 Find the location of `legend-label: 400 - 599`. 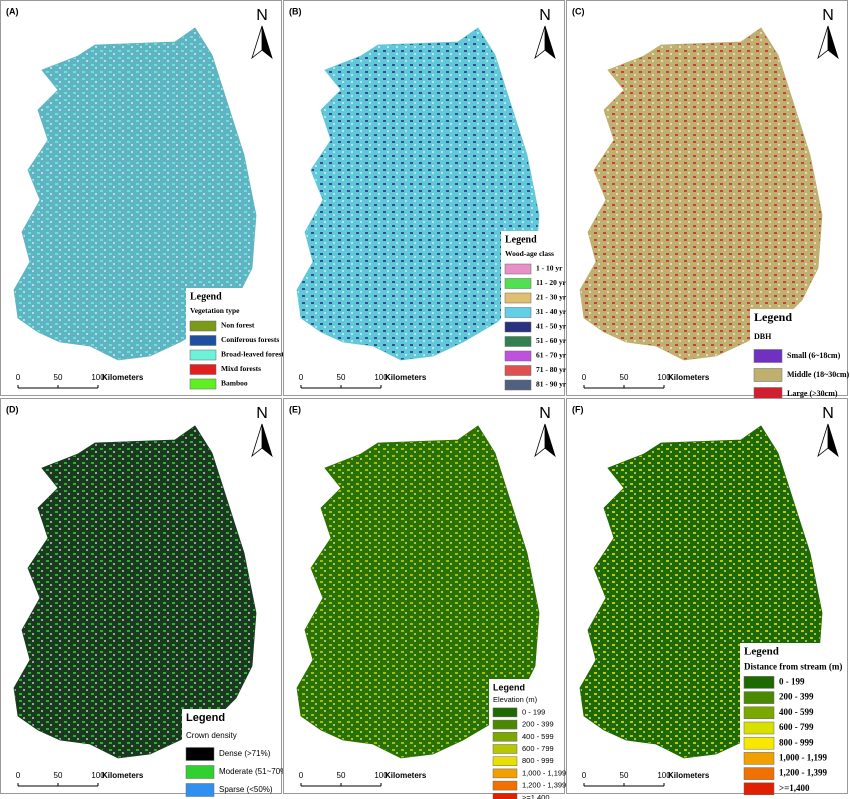

legend-label: 400 - 599 is located at coordinates (796, 712).